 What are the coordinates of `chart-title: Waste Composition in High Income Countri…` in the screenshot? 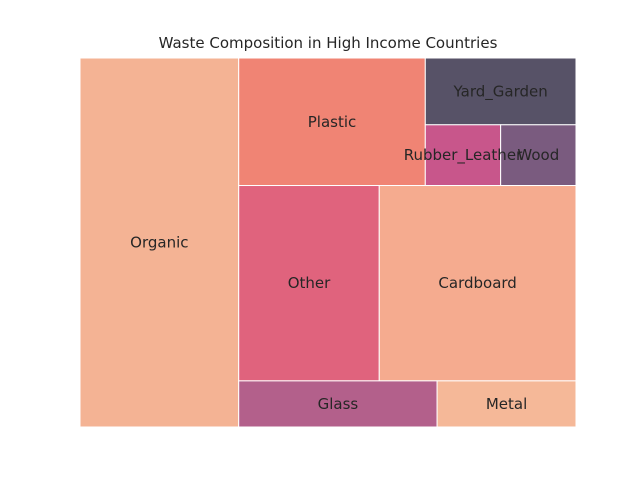 It's located at (328, 43).